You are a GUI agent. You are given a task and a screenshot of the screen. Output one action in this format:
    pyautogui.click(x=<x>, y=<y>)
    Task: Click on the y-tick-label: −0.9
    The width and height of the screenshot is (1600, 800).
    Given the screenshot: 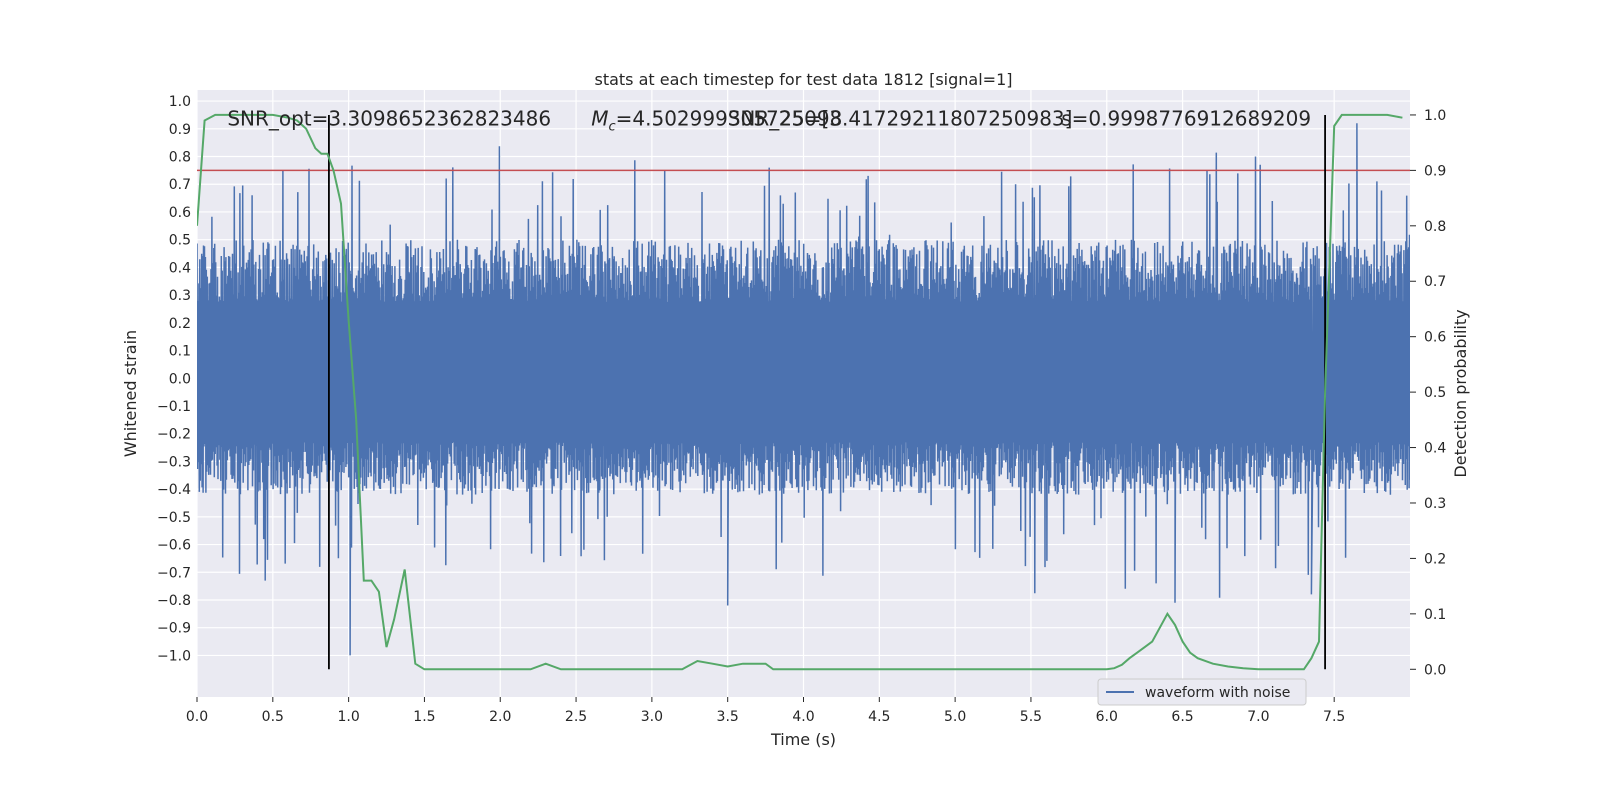 What is the action you would take?
    pyautogui.click(x=174, y=629)
    